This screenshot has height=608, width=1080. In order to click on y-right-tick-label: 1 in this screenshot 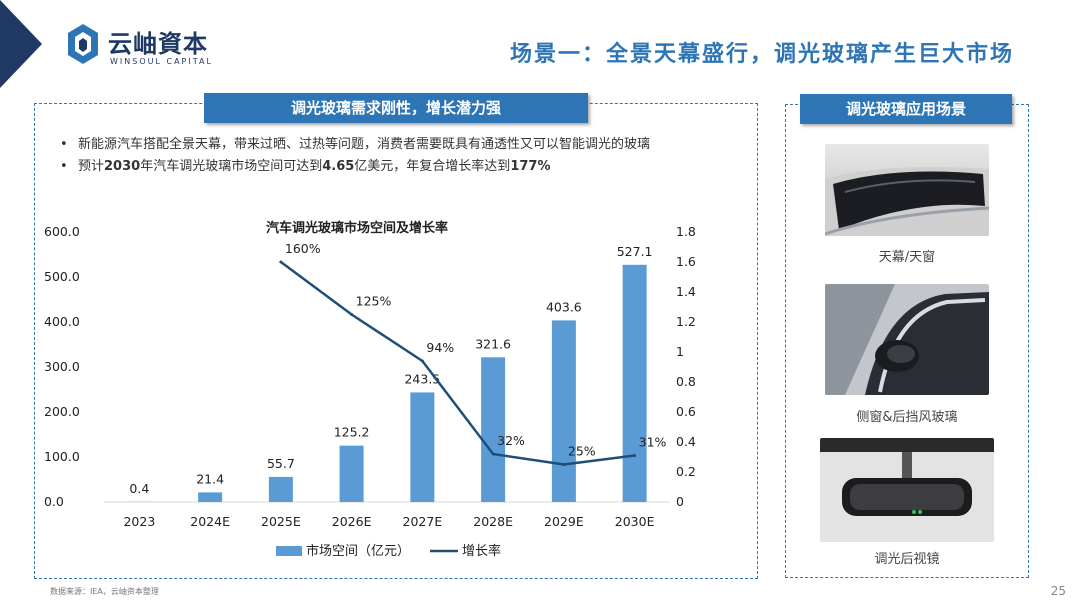, I will do `click(680, 351)`.